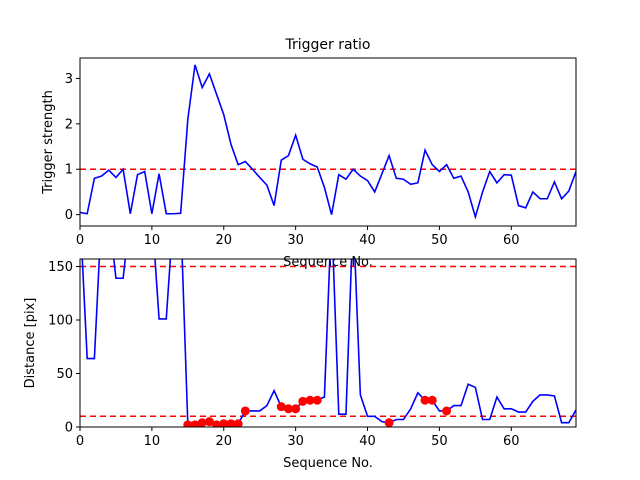 The height and width of the screenshot is (480, 640). I want to click on chart-bottom-xlabel: Sequence No., so click(328, 463).